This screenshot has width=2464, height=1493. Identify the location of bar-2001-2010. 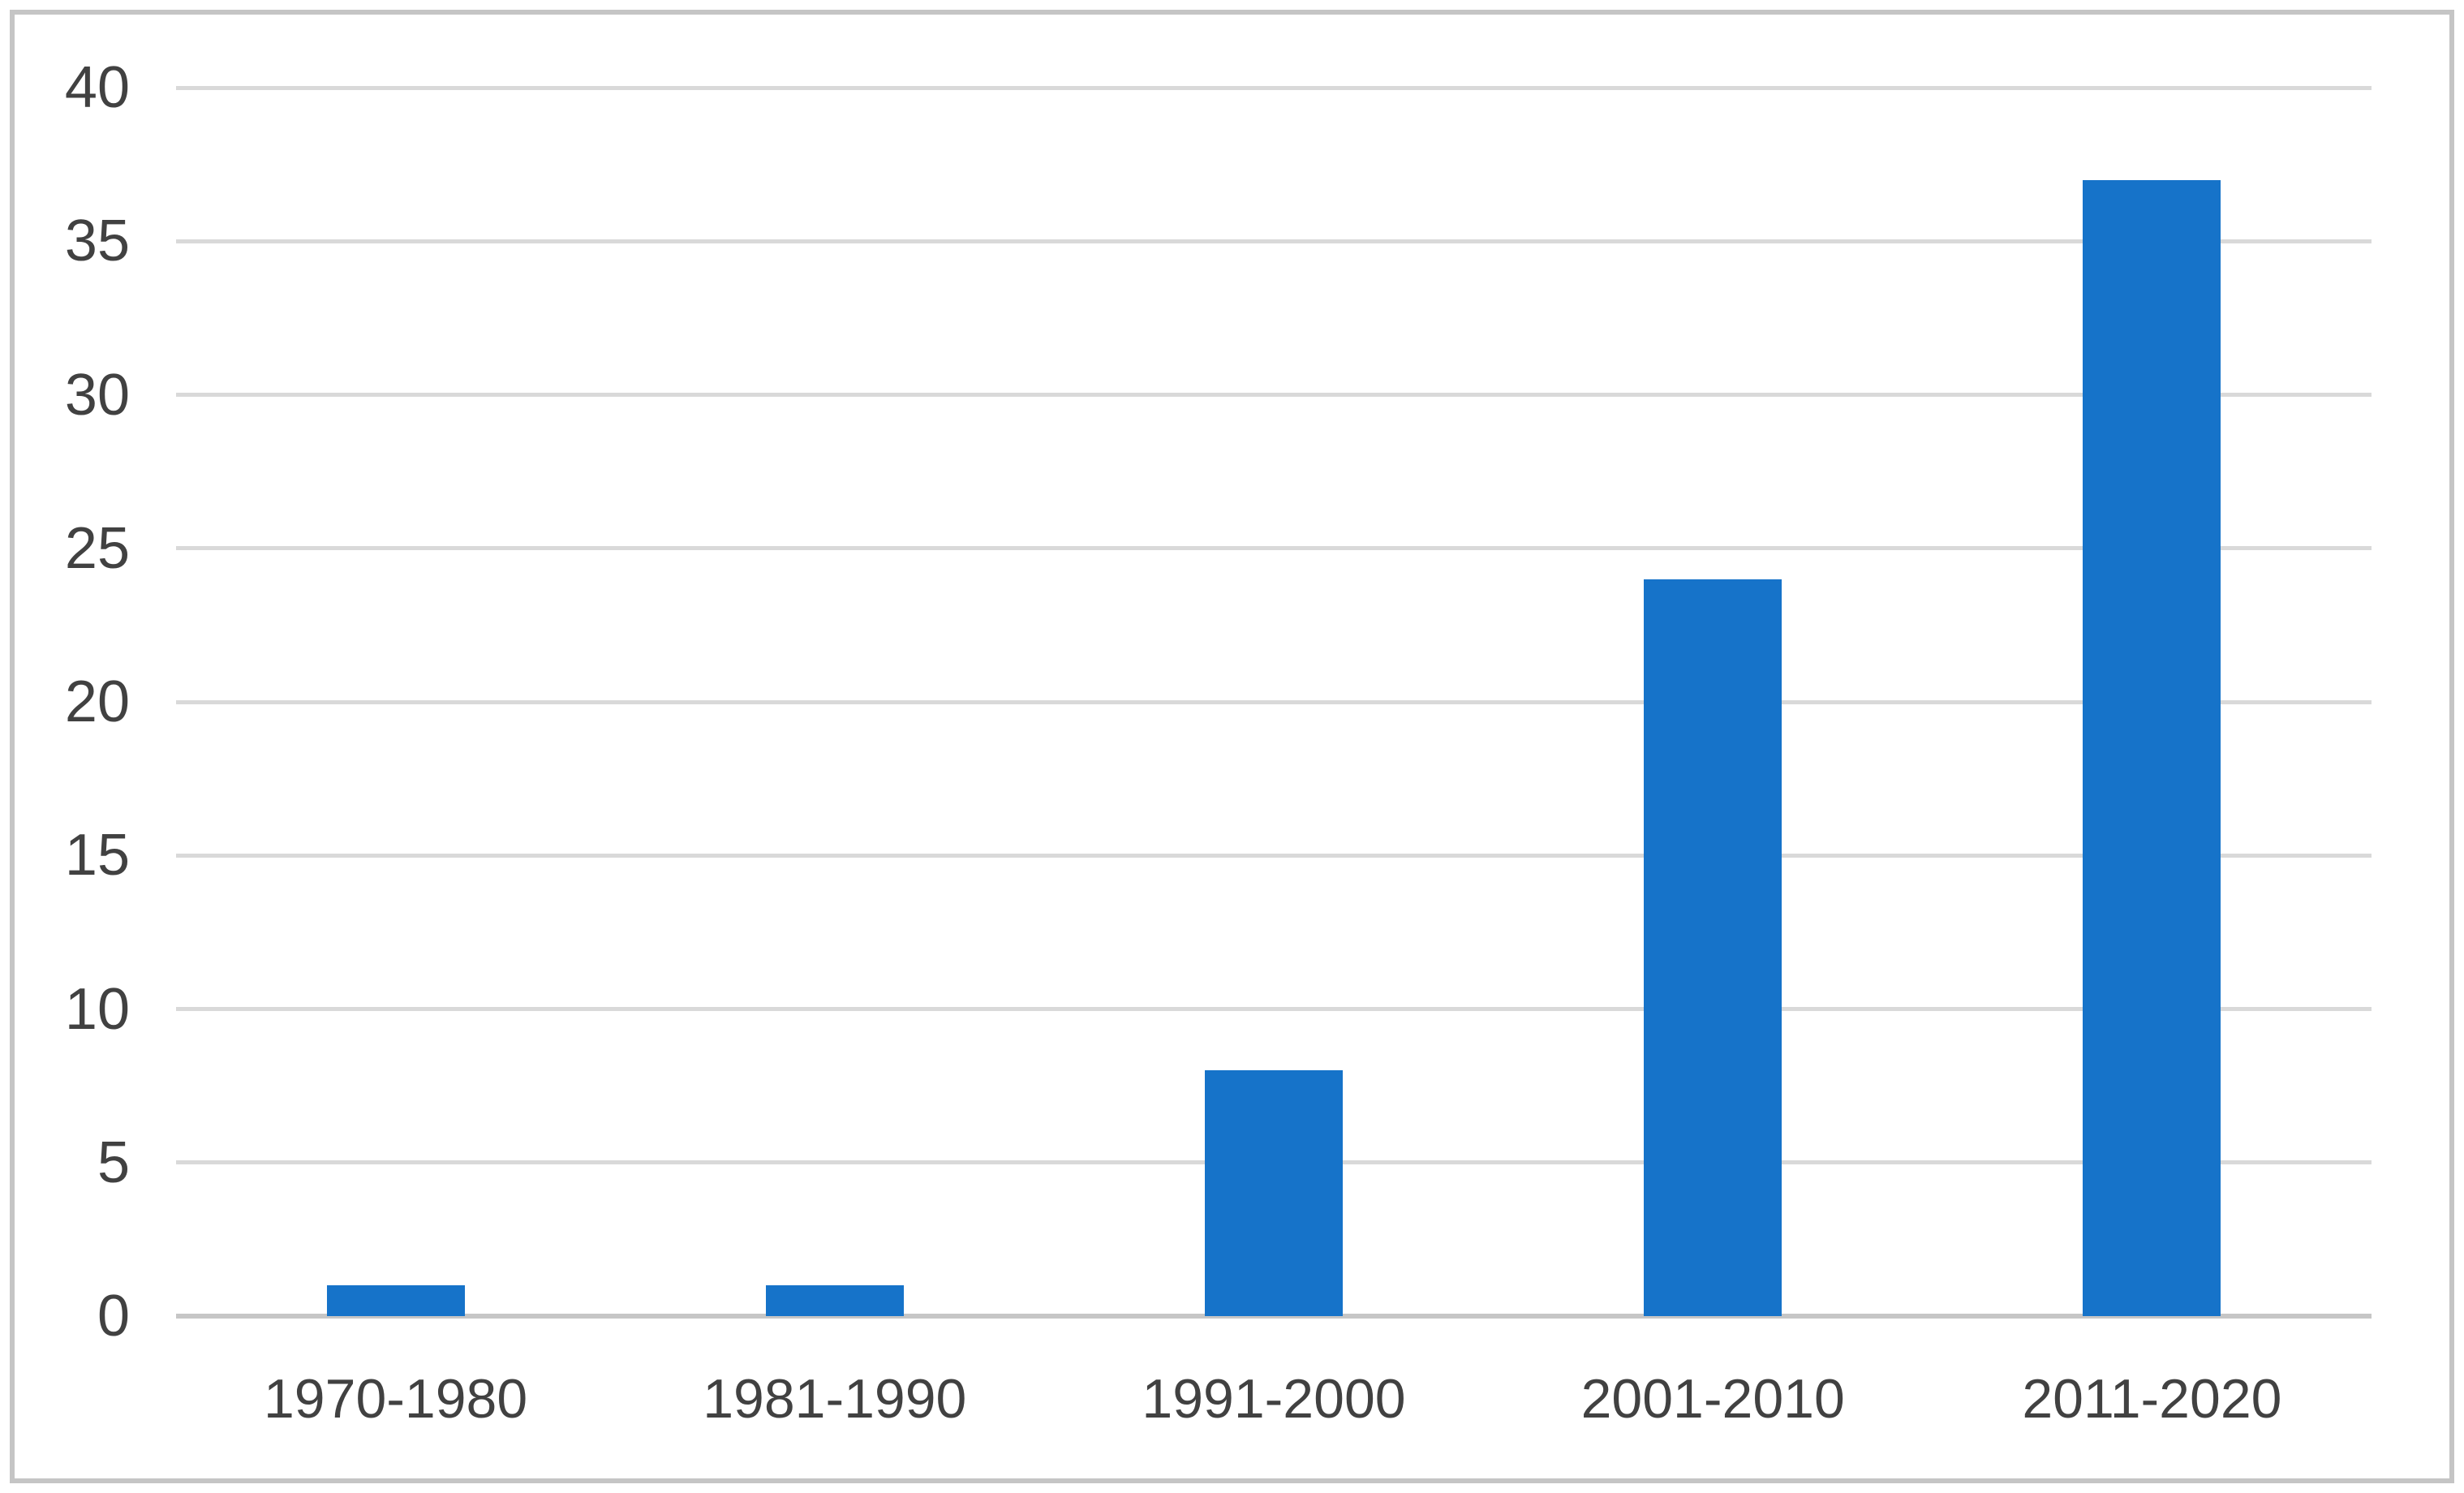
(1713, 947).